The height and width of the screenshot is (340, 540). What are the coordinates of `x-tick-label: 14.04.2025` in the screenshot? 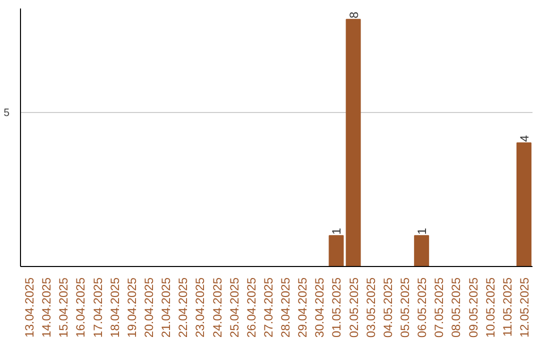 It's located at (47, 307).